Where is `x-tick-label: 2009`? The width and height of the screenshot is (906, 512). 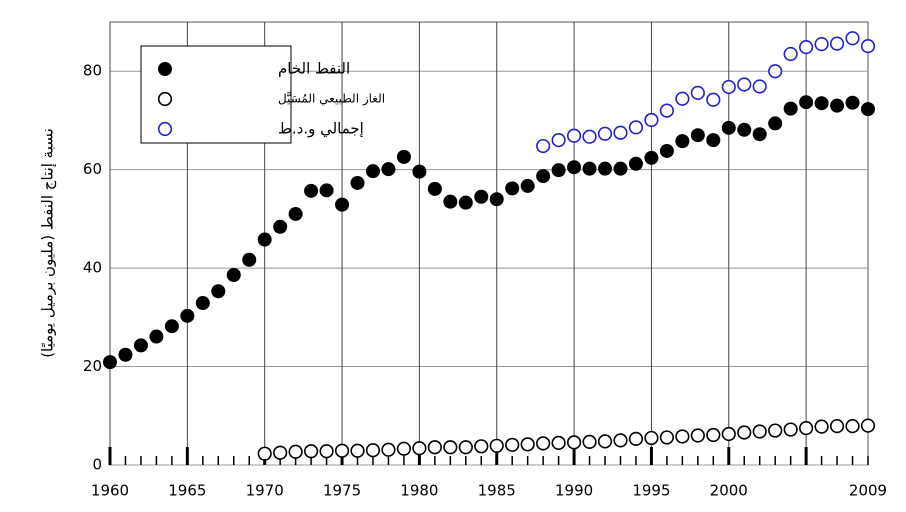 x-tick-label: 2009 is located at coordinates (868, 491).